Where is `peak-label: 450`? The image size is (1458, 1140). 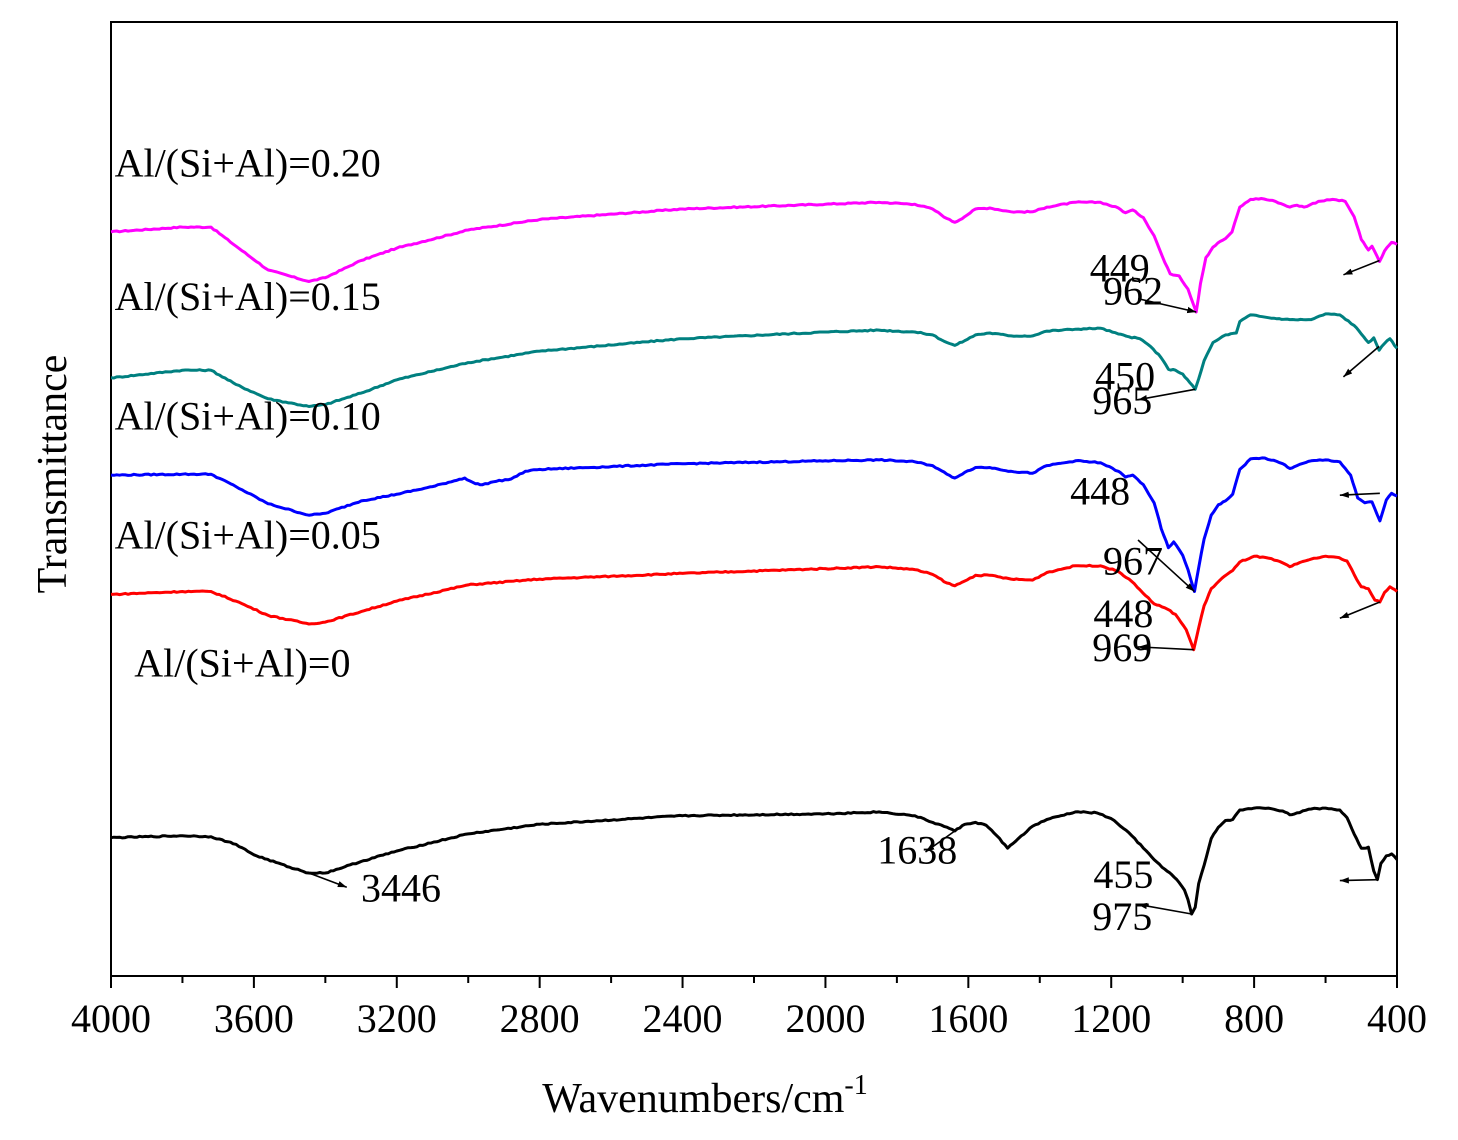
peak-label: 450 is located at coordinates (1125, 375).